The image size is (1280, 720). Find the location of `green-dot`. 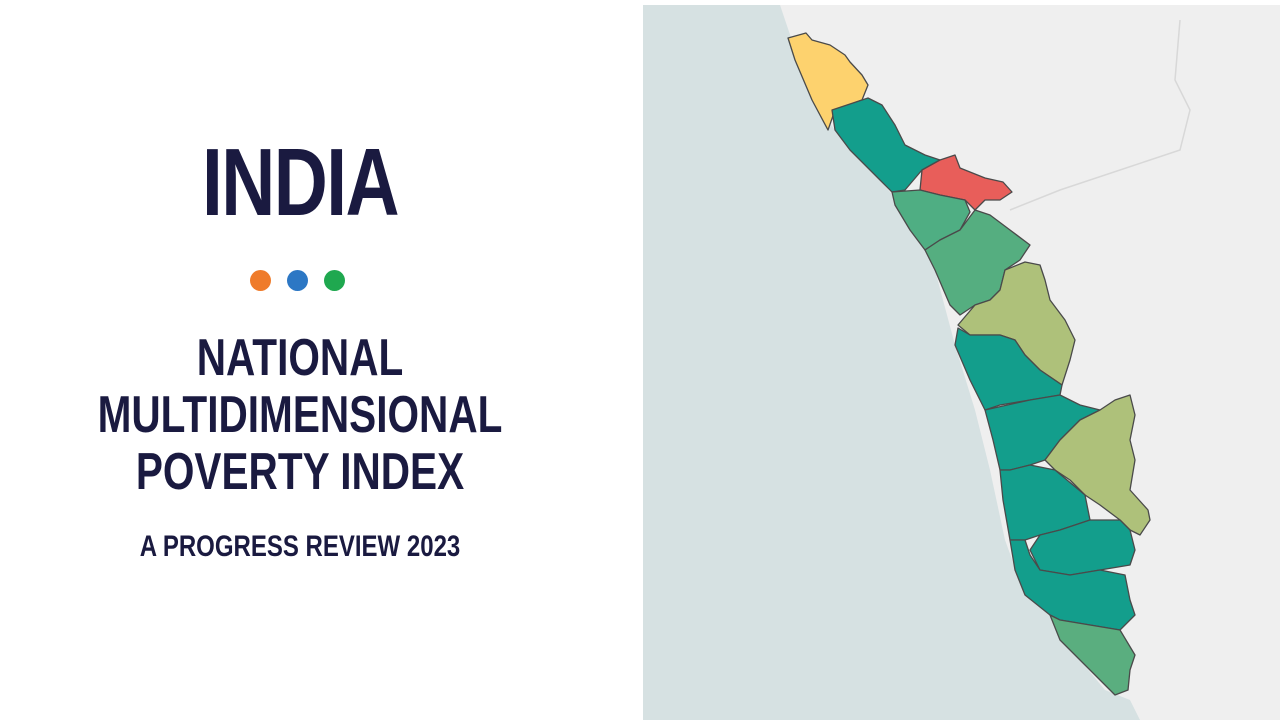

green-dot is located at coordinates (334, 280).